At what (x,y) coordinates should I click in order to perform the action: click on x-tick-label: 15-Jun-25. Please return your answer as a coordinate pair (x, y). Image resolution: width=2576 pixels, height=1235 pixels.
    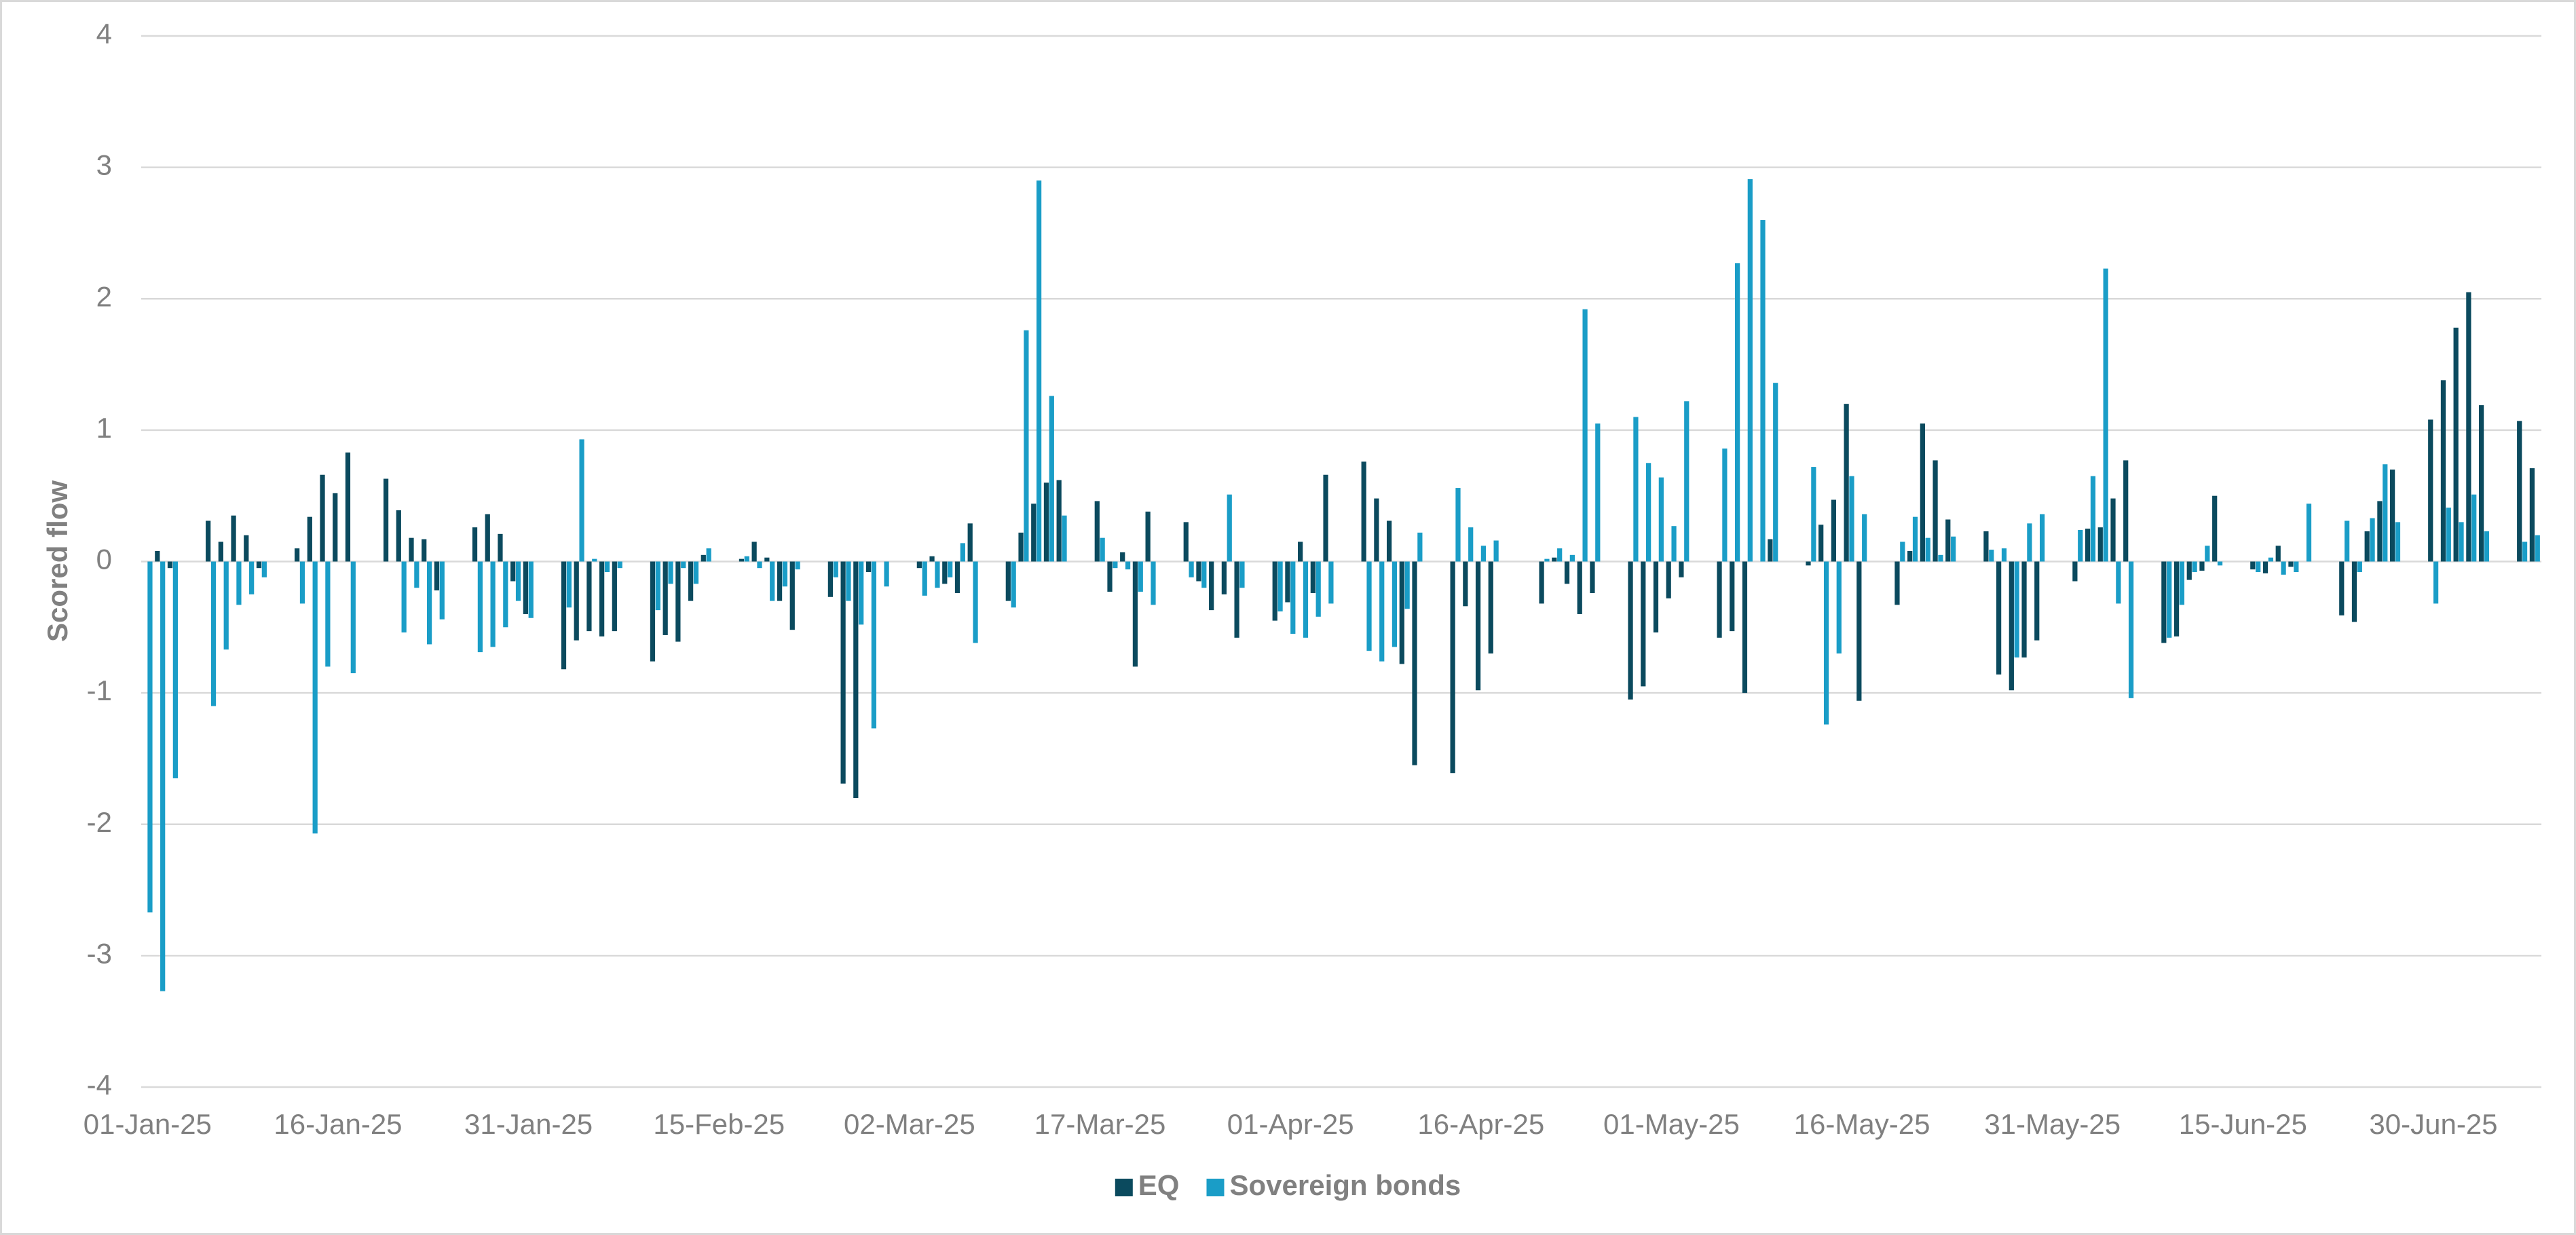
    Looking at the image, I should click on (2243, 1124).